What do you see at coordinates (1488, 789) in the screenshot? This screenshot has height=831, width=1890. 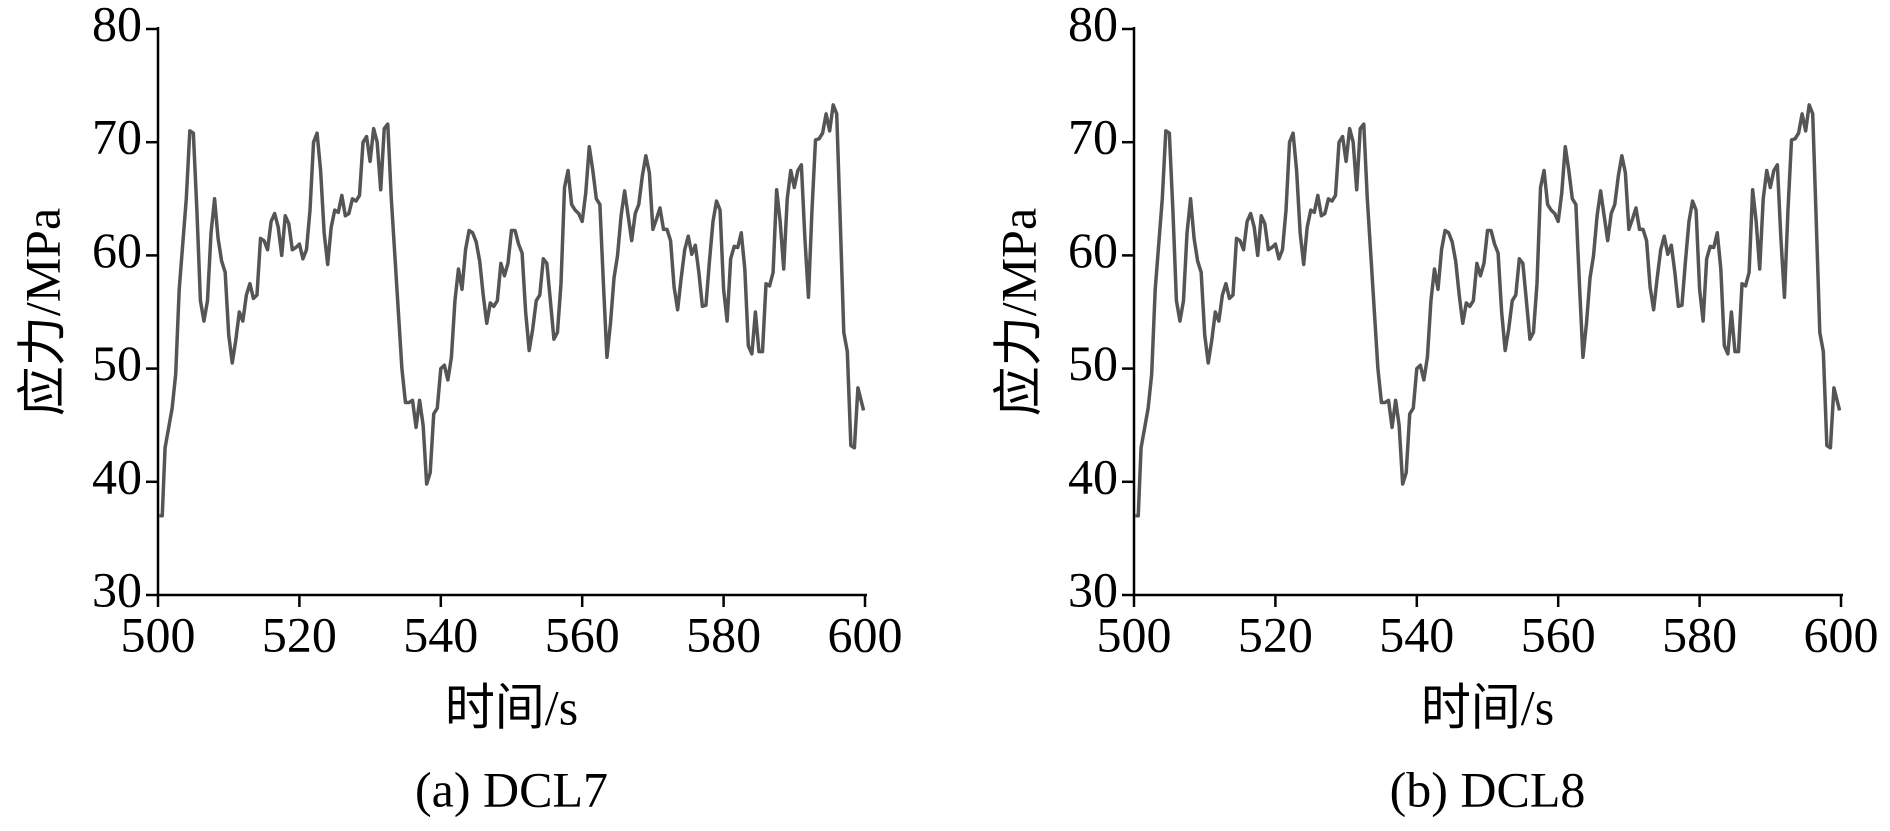 I see `caption: (b) DCL8` at bounding box center [1488, 789].